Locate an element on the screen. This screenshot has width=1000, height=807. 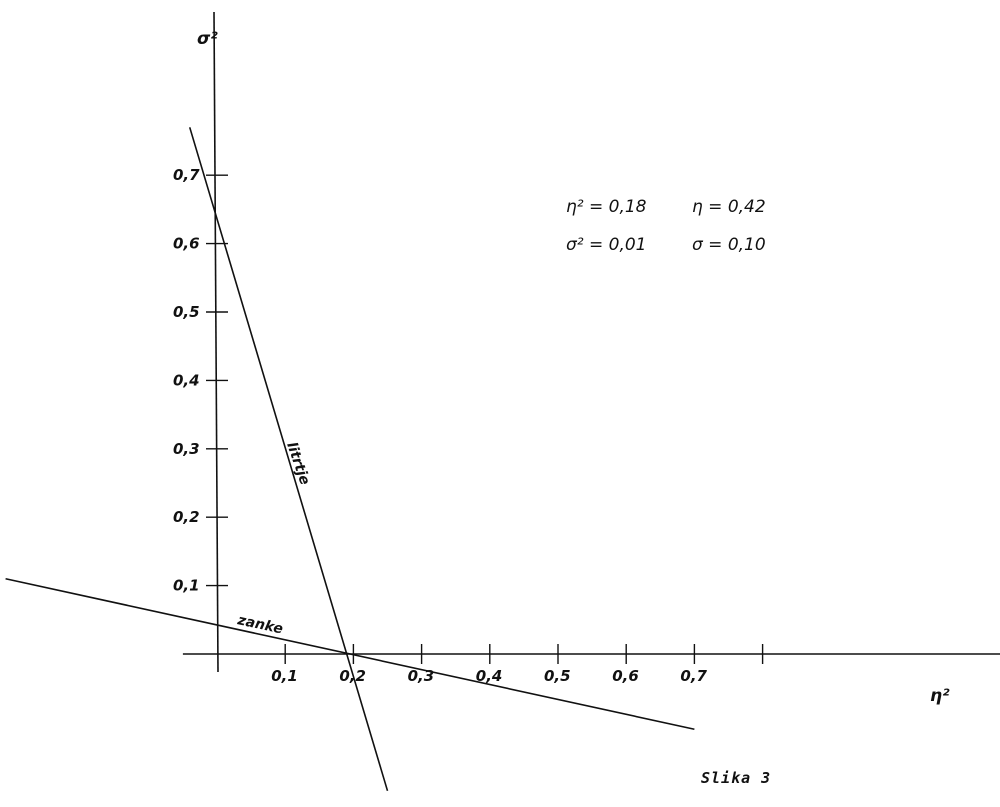
x-tick-label-5: 0,5 is located at coordinates (557, 676).